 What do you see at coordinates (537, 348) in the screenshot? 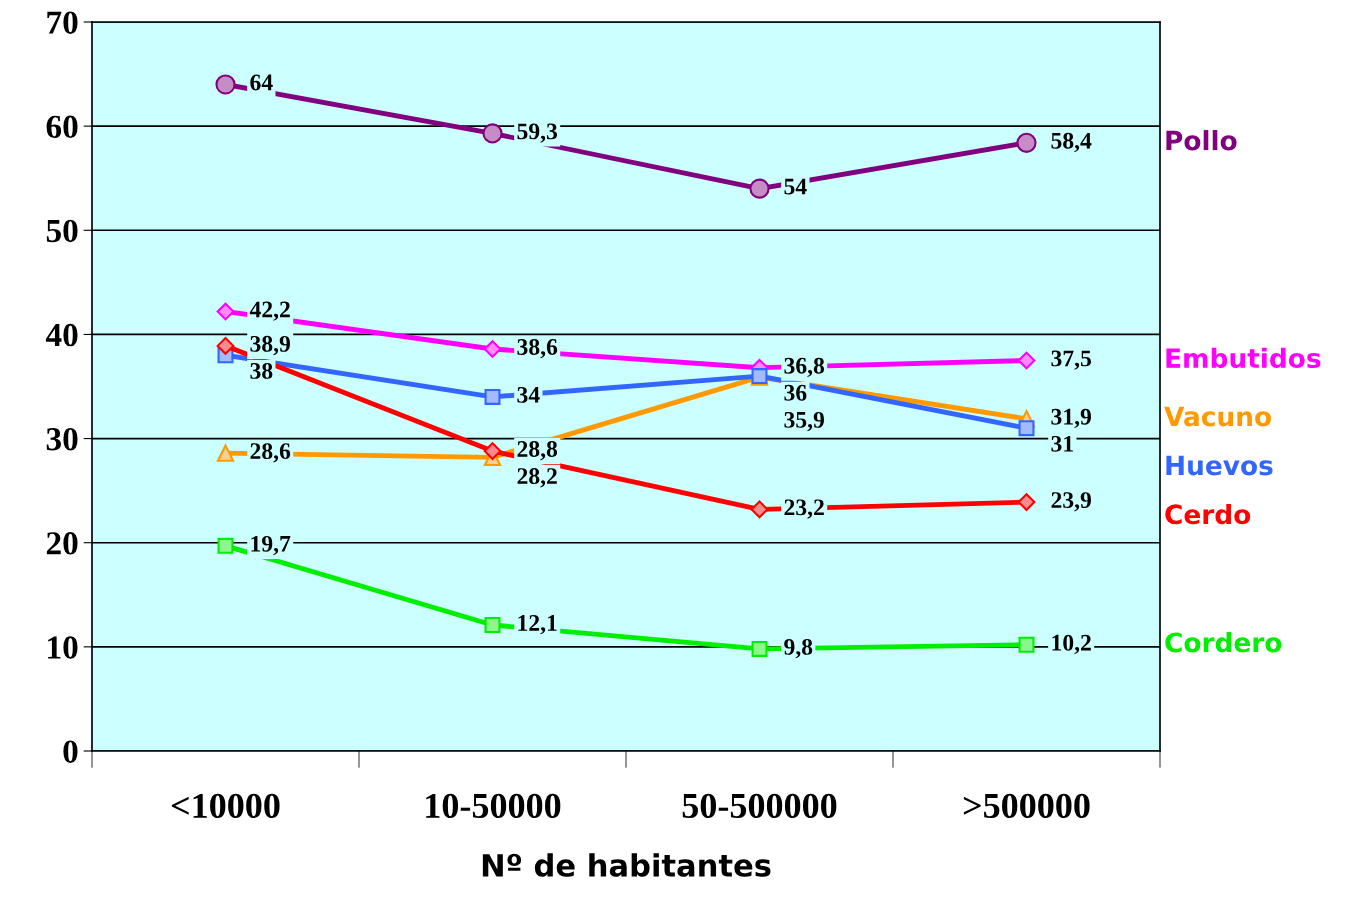
I see `data-label: 38,6` at bounding box center [537, 348].